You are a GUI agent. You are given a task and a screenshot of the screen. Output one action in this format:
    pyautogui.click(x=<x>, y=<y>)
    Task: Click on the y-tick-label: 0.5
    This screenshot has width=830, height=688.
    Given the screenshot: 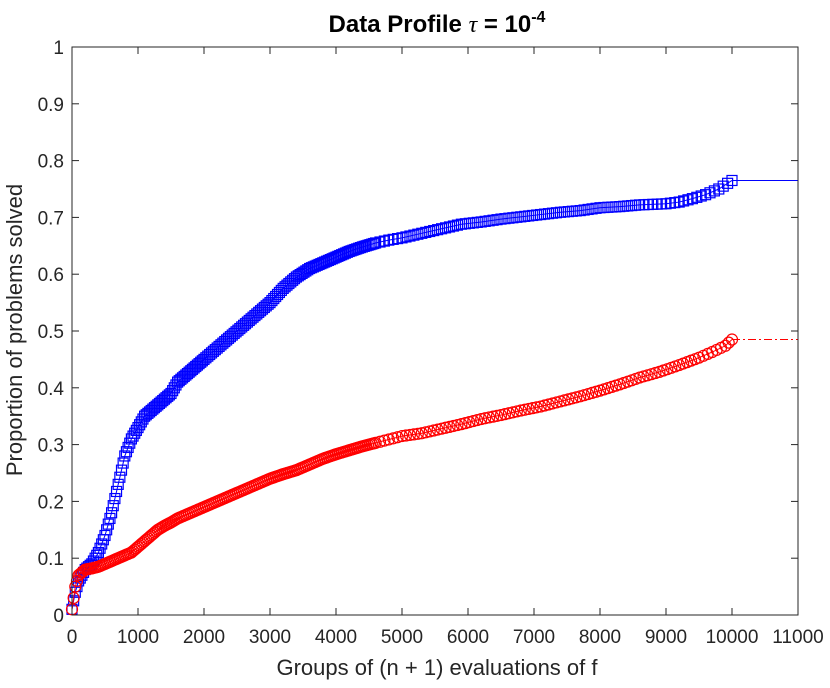 What is the action you would take?
    pyautogui.click(x=51, y=332)
    